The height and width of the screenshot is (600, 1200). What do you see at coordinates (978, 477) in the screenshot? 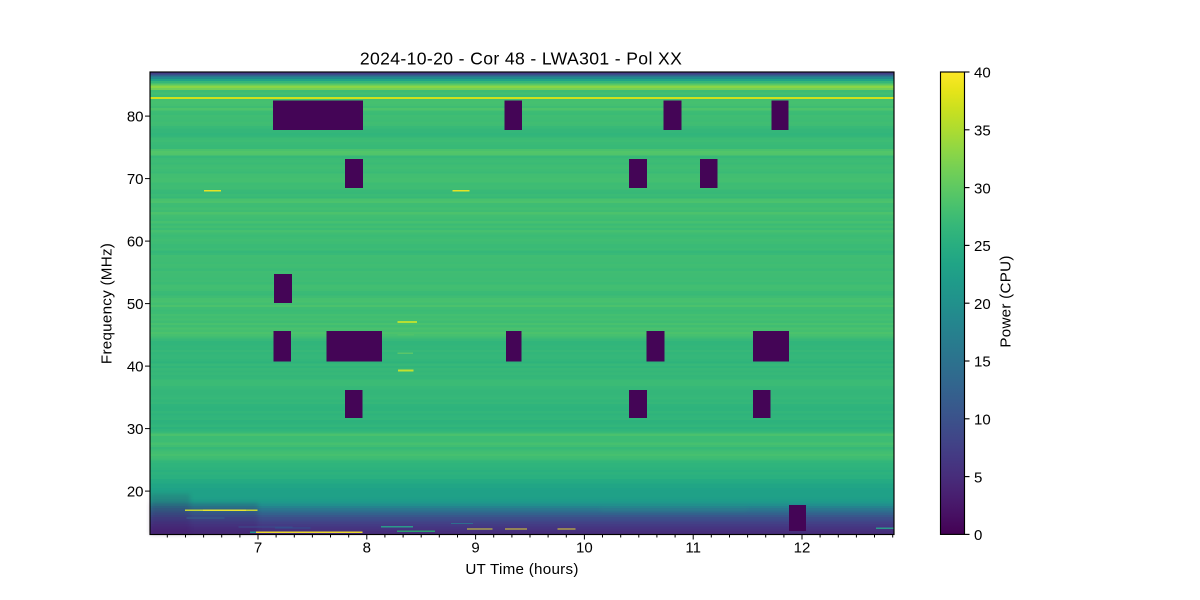
I see `svg-text: 5` at bounding box center [978, 477].